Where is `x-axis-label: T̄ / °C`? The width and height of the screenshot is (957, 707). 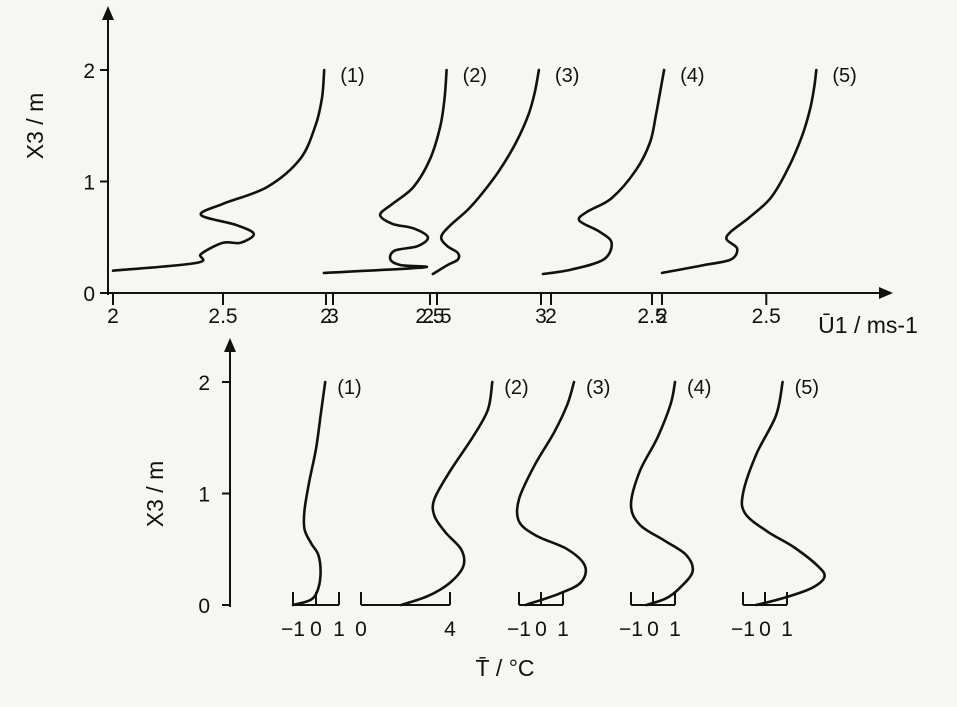 x-axis-label: T̄ / °C is located at coordinates (504, 668).